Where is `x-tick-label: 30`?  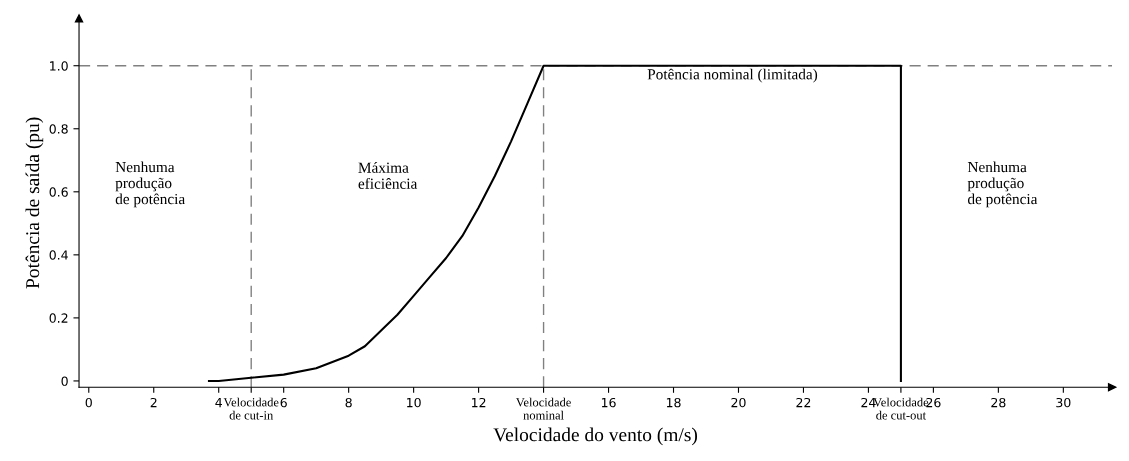
x-tick-label: 30 is located at coordinates (1063, 402).